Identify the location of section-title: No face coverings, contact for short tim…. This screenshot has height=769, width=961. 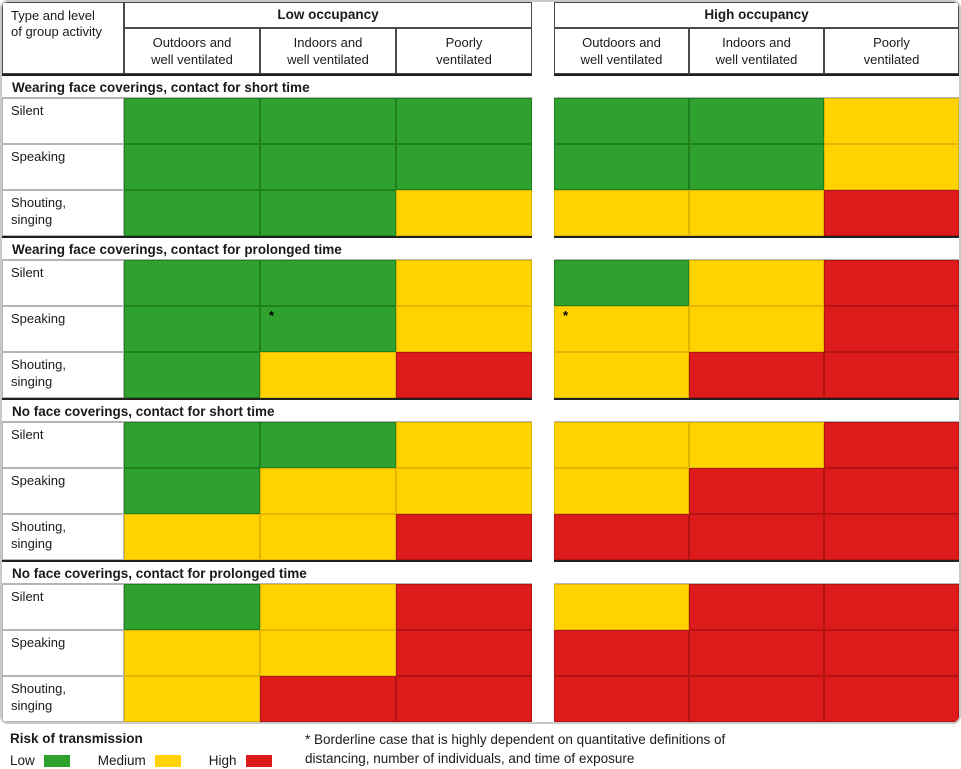
(267, 410).